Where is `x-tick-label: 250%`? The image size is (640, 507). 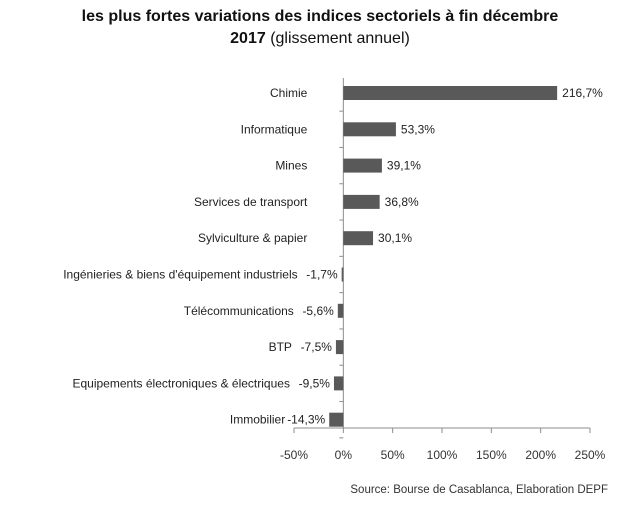
x-tick-label: 250% is located at coordinates (590, 455).